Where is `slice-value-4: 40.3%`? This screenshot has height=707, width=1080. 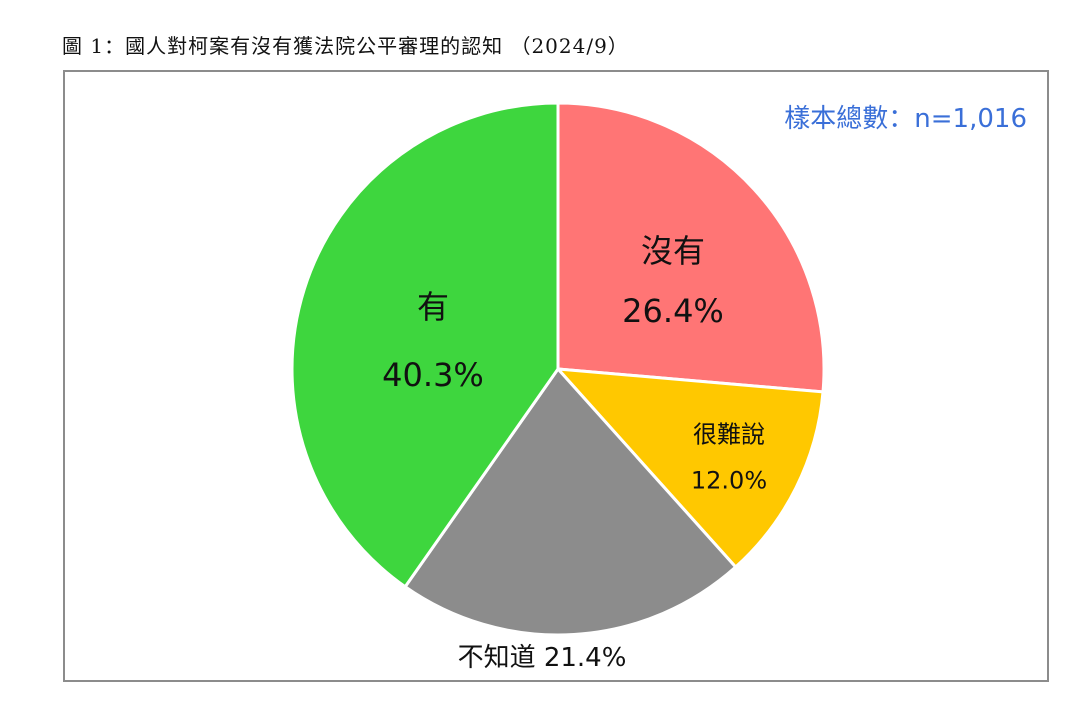
slice-value-4: 40.3% is located at coordinates (433, 375).